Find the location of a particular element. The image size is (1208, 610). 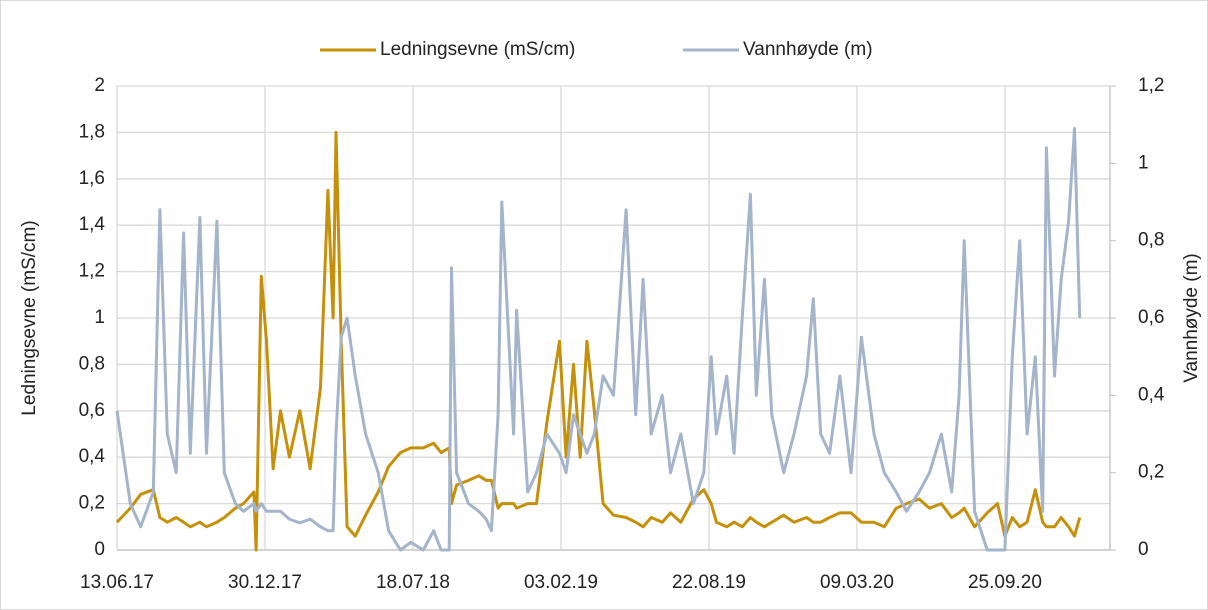

y-tick-label: 2 is located at coordinates (99, 85).